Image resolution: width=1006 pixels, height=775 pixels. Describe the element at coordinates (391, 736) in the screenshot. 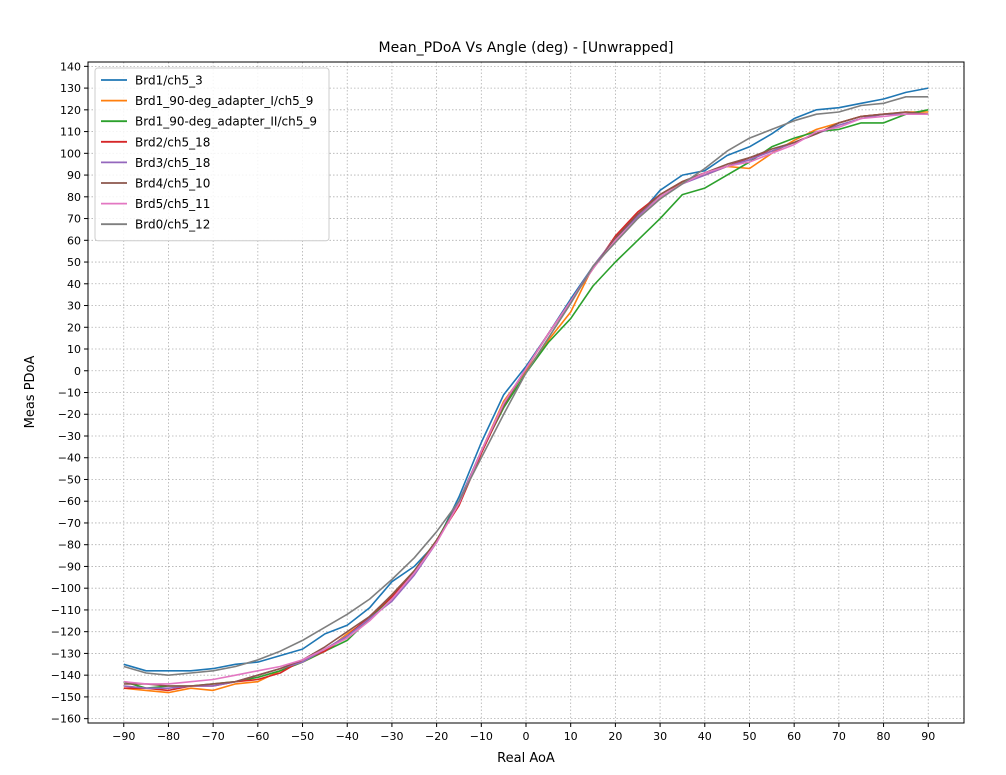

I see `x-tick-label: −30` at that location.